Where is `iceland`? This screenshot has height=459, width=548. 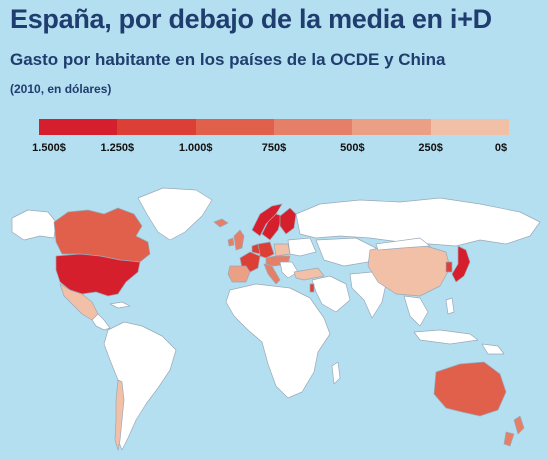 iceland is located at coordinates (221, 223).